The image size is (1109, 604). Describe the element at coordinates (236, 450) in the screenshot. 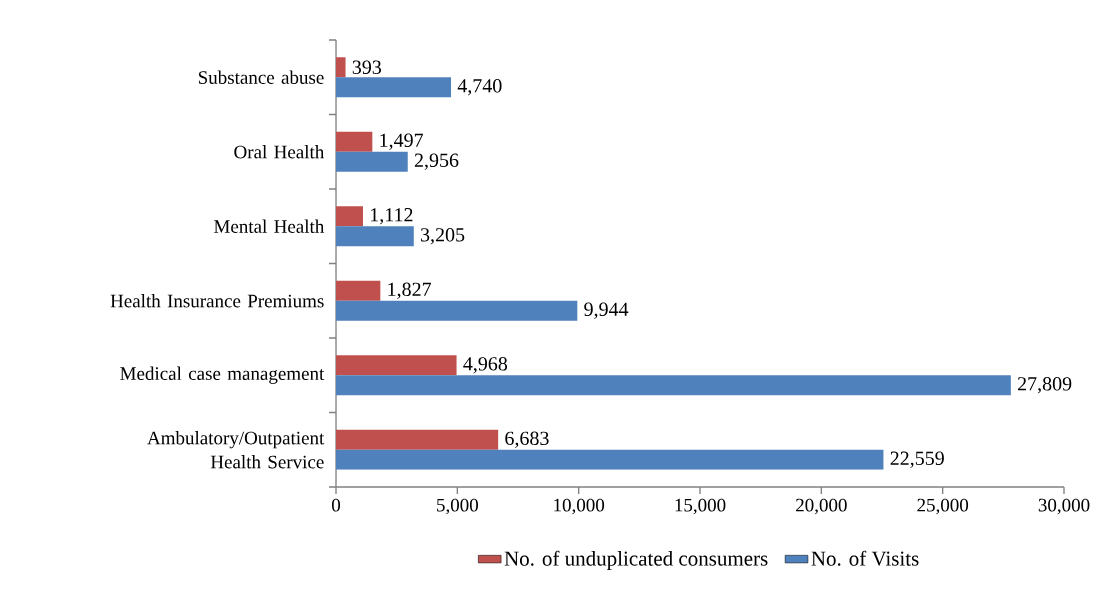

I see `y-tick-label: Ambulatory/Outpatient Health Service` at that location.